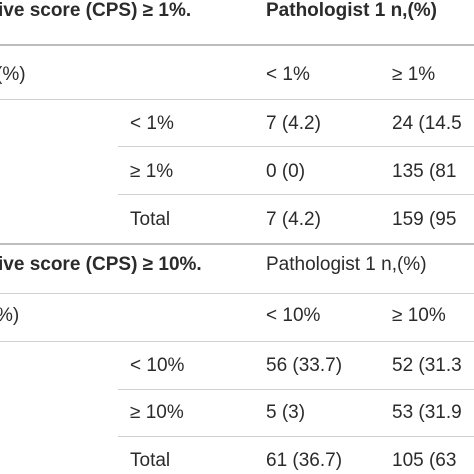 This screenshot has height=474, width=474. I want to click on section1-row-label-header: (%), so click(13, 74).